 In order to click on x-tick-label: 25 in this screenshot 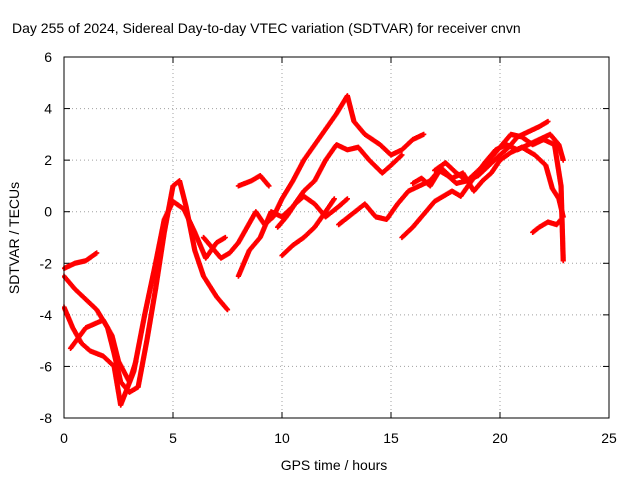, I will do `click(609, 438)`.